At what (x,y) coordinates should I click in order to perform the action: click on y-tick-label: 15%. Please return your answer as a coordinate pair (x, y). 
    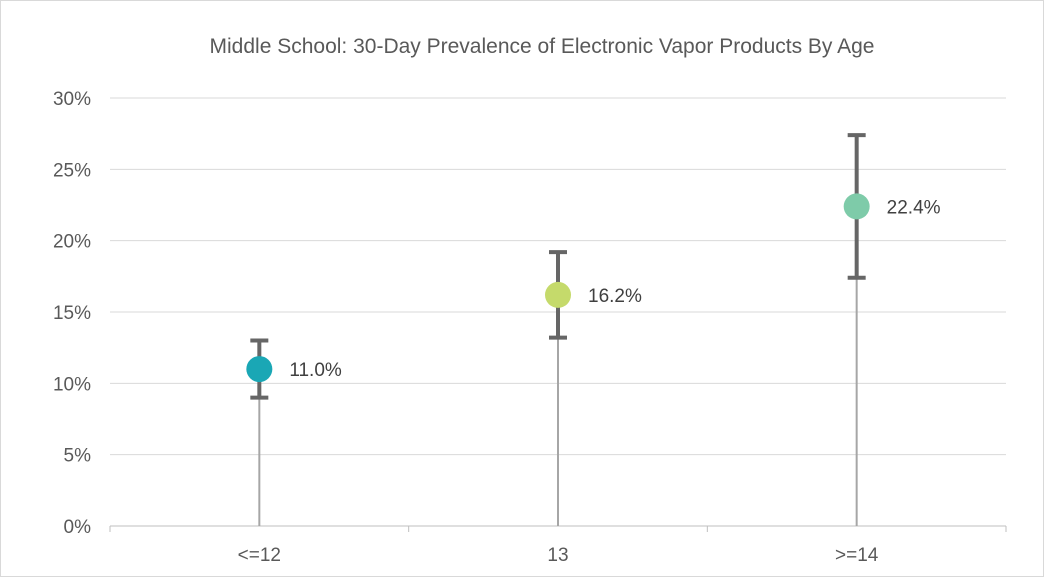
    Looking at the image, I should click on (72, 313).